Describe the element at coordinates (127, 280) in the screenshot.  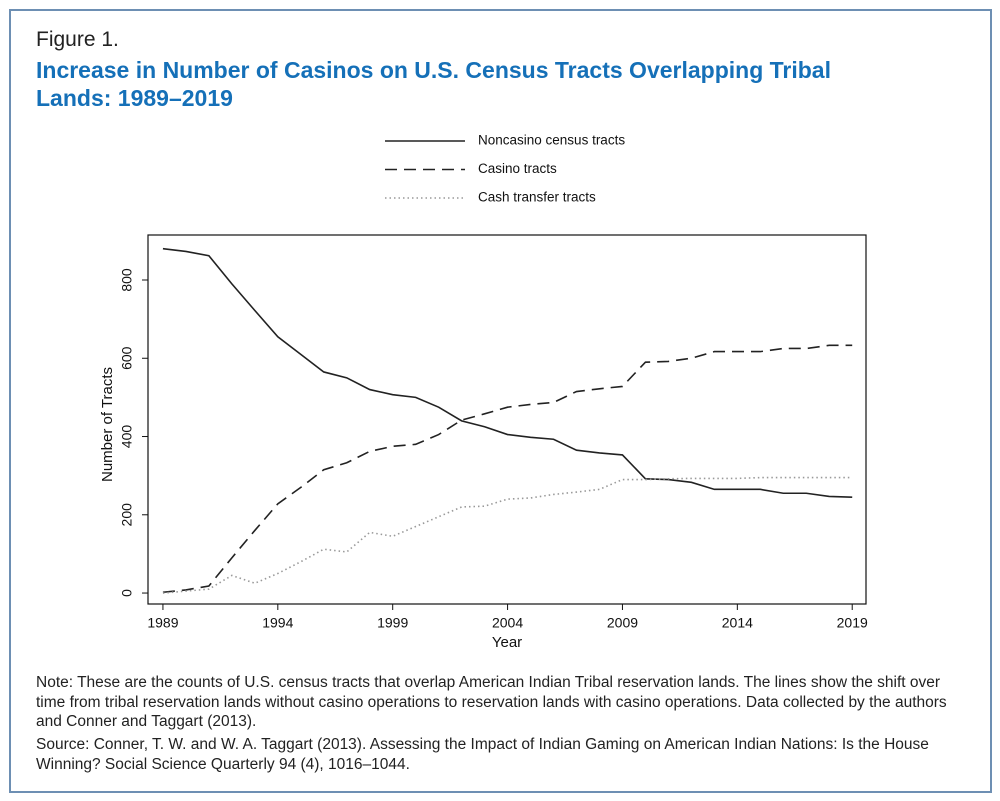
I see `y-tick-label: 800` at that location.